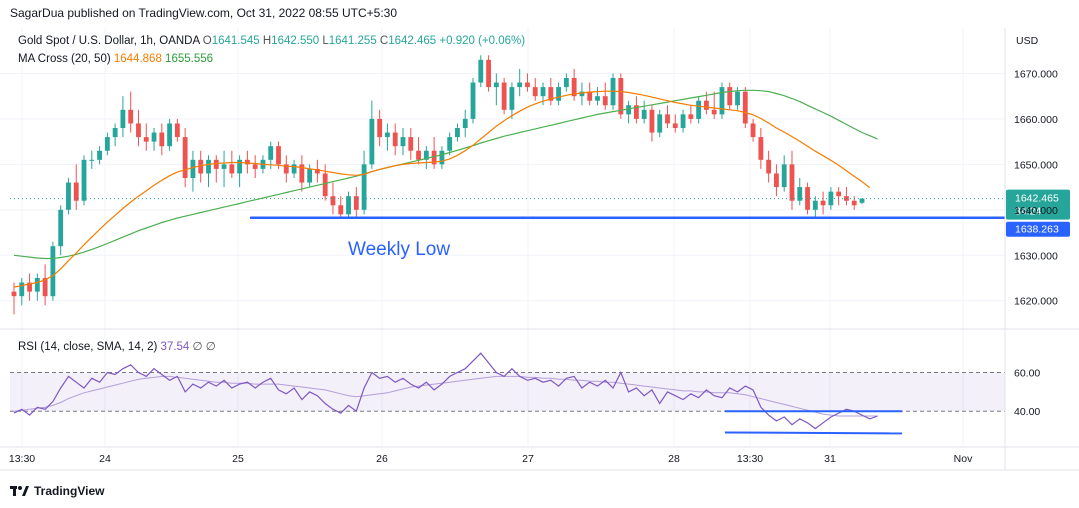 The height and width of the screenshot is (508, 1079). I want to click on high-value: 1642.550, so click(295, 41).